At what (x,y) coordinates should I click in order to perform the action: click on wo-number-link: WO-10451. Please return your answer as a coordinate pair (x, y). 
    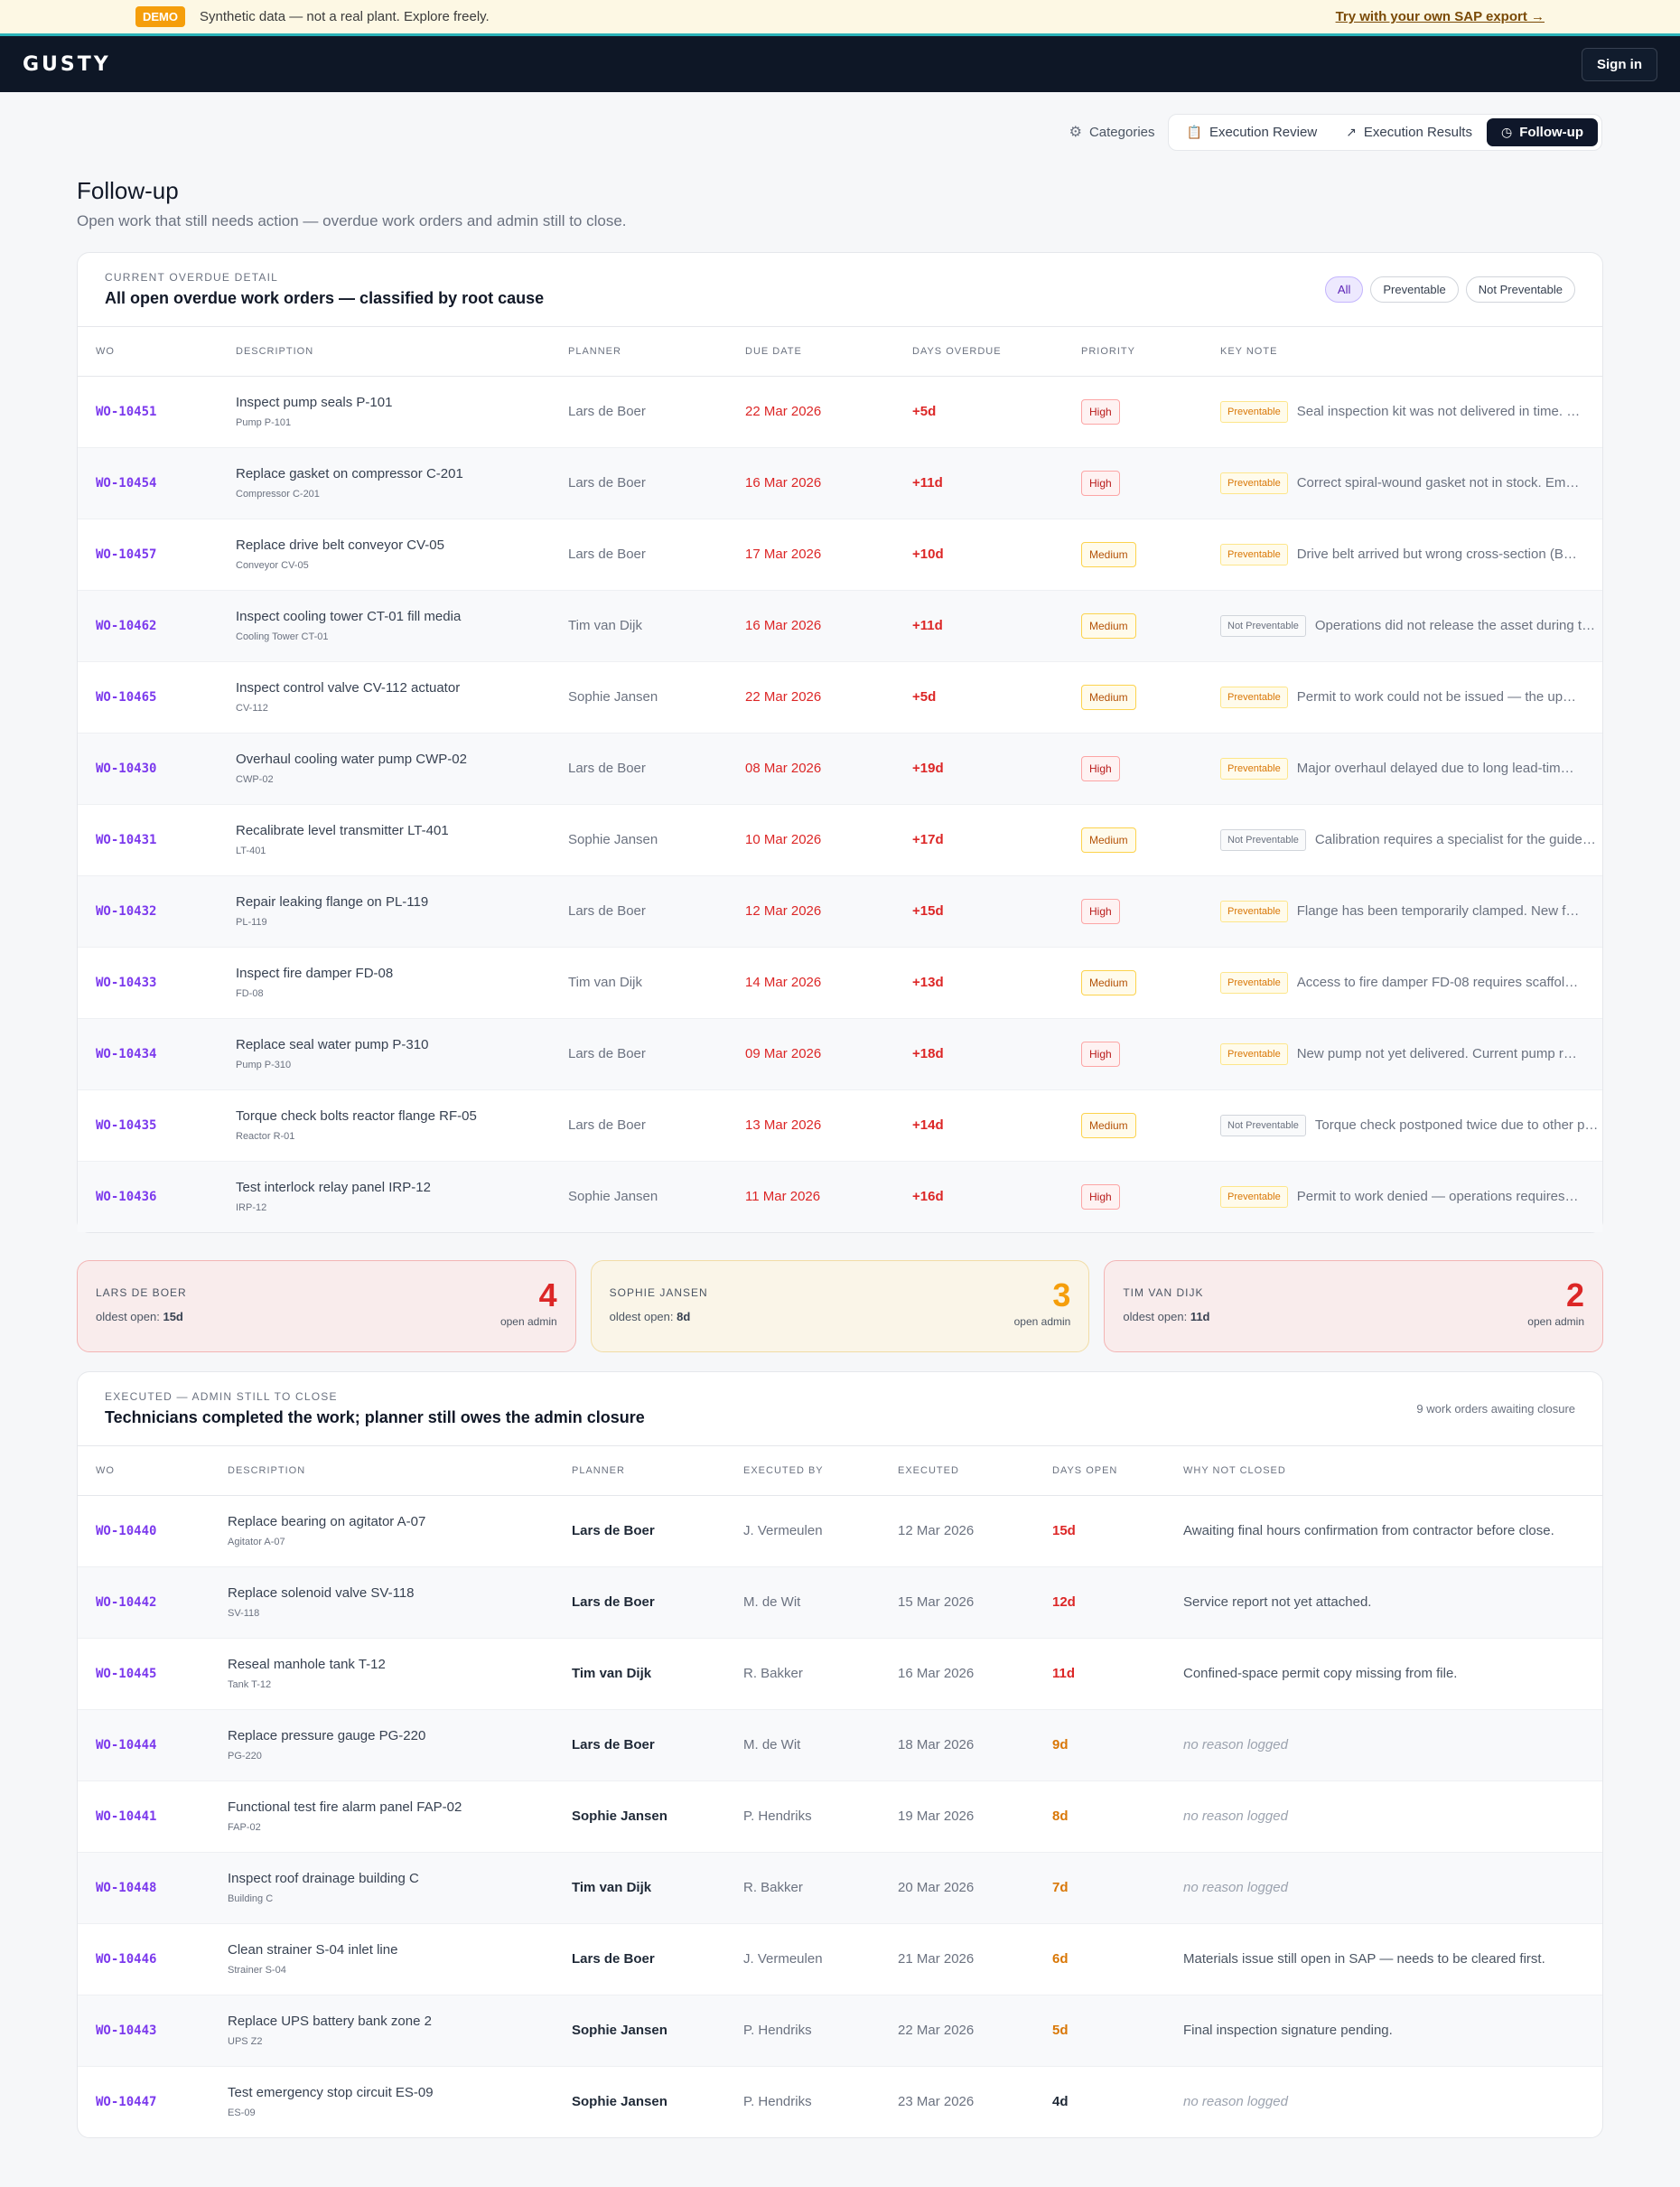
    Looking at the image, I should click on (127, 412).